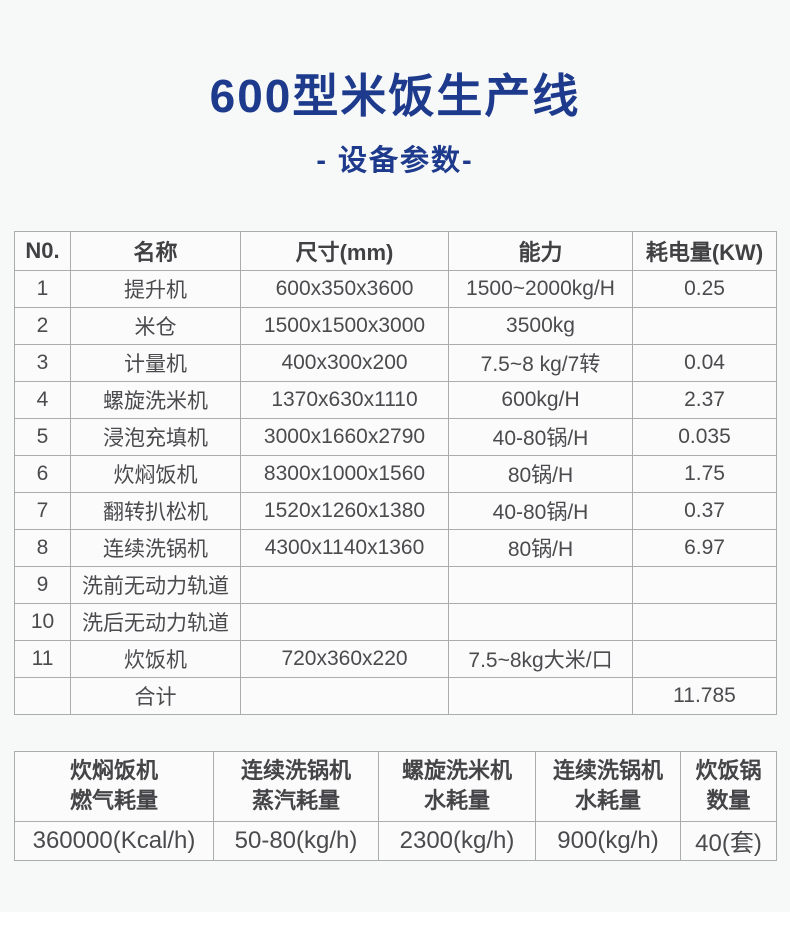 The image size is (790, 925). What do you see at coordinates (42, 473) in the screenshot?
I see `table-cell: 6` at bounding box center [42, 473].